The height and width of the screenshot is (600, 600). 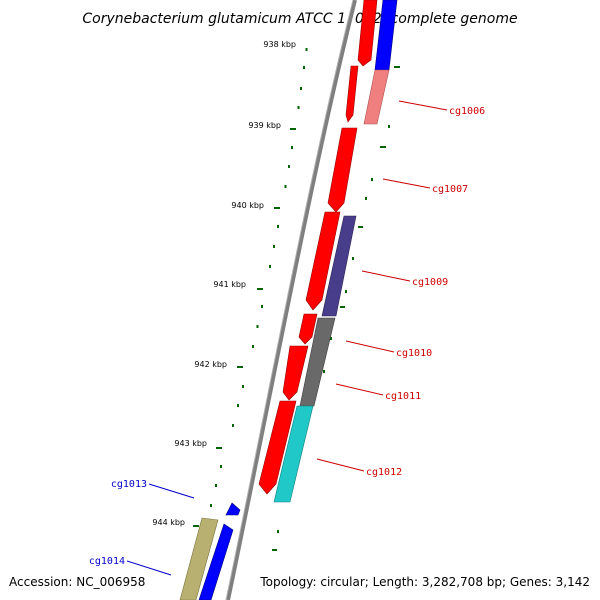 What do you see at coordinates (77, 582) in the screenshot?
I see `accession-text: Accession: NC_006958` at bounding box center [77, 582].